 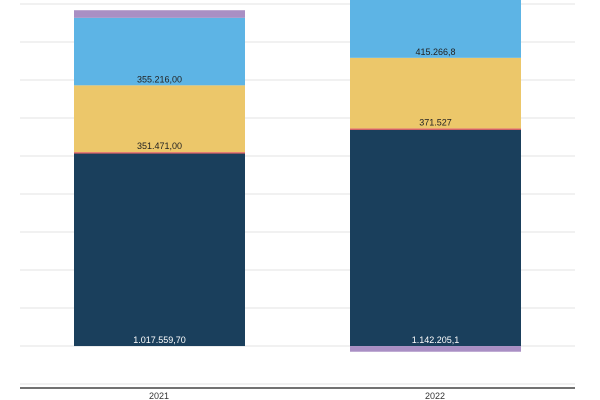 What do you see at coordinates (436, 340) in the screenshot?
I see `data-label-2022-0: 1.142.205,1` at bounding box center [436, 340].